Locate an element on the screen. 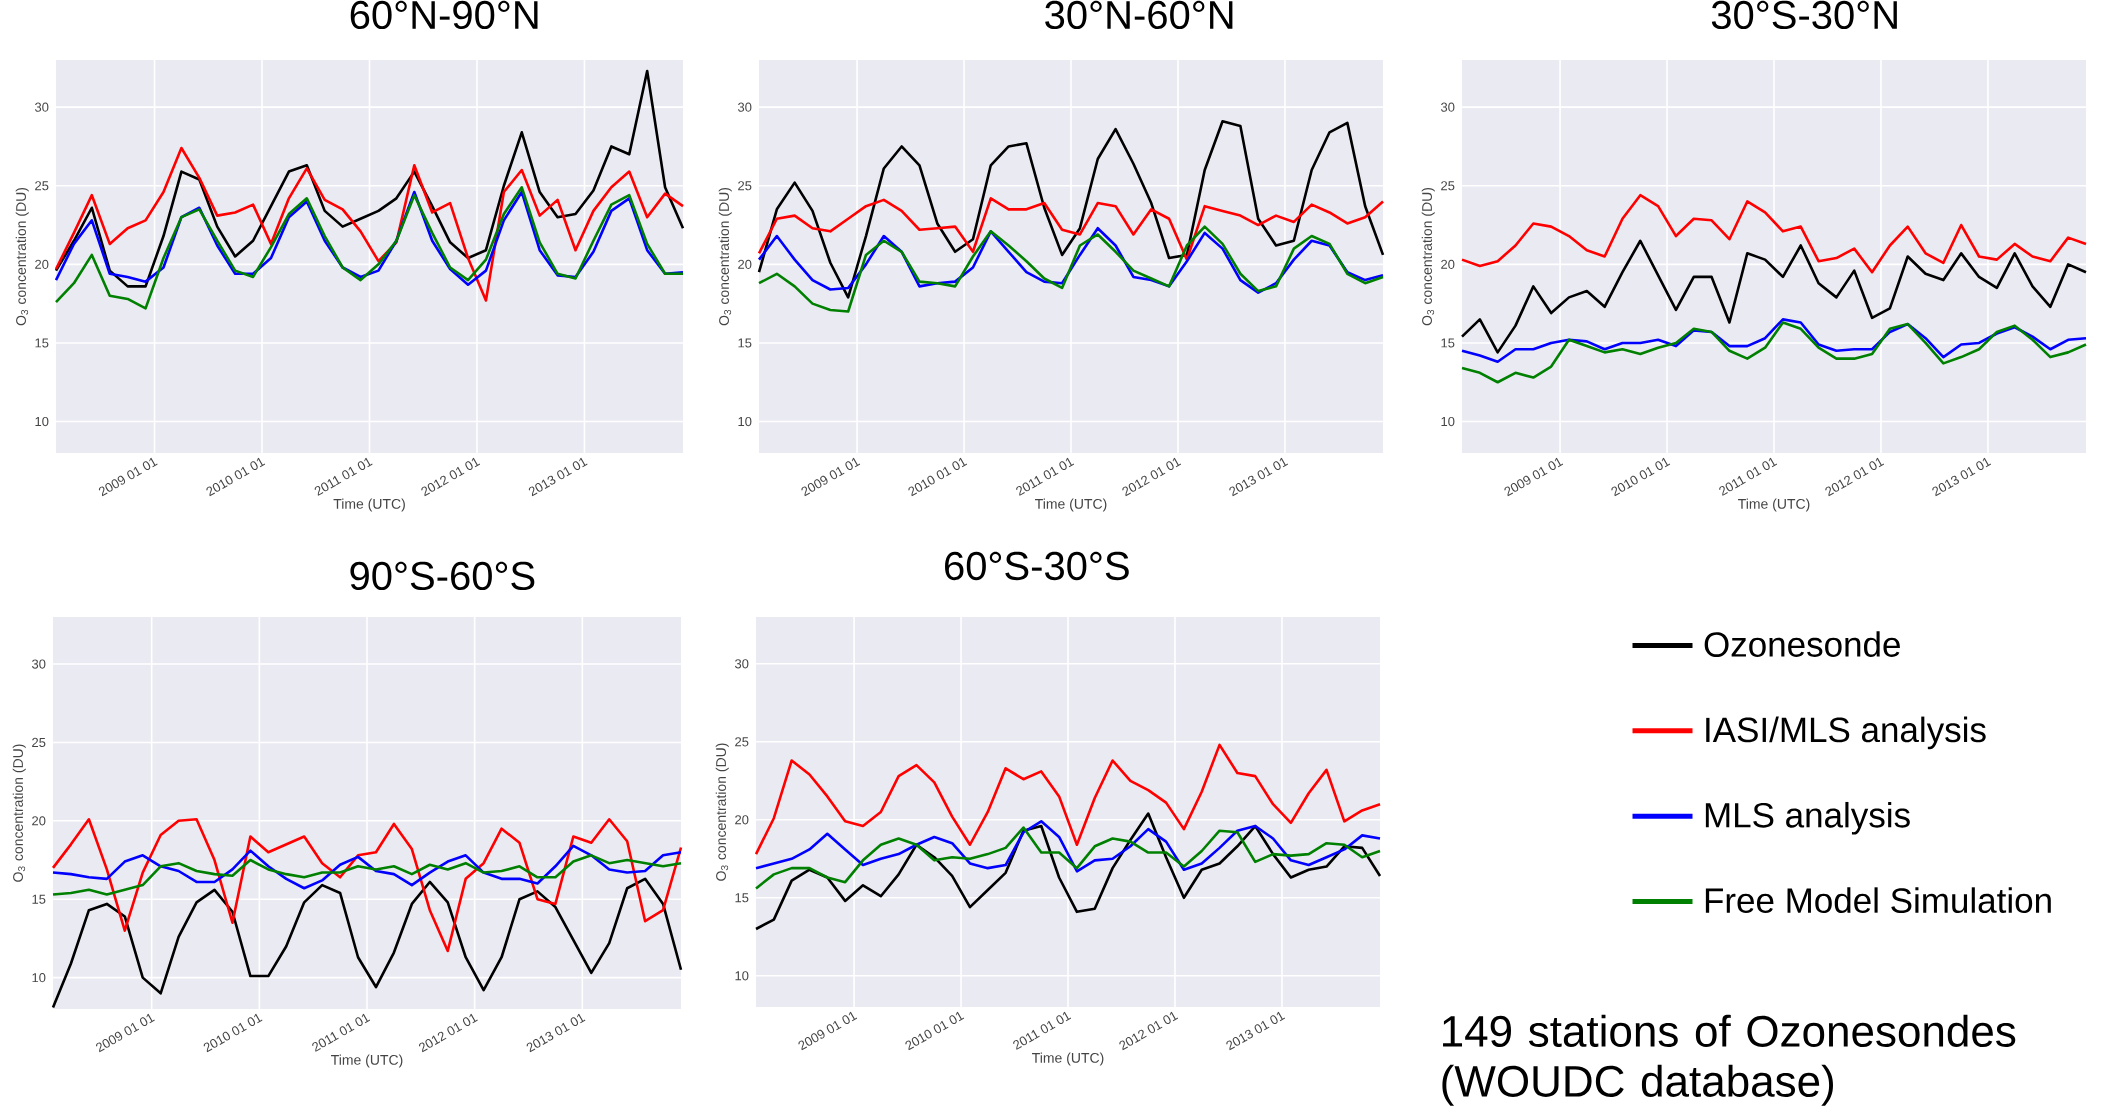 The height and width of the screenshot is (1113, 2109). text: 149 stations of Ozonesondes (WOUDC database) is located at coordinates (1729, 1060).